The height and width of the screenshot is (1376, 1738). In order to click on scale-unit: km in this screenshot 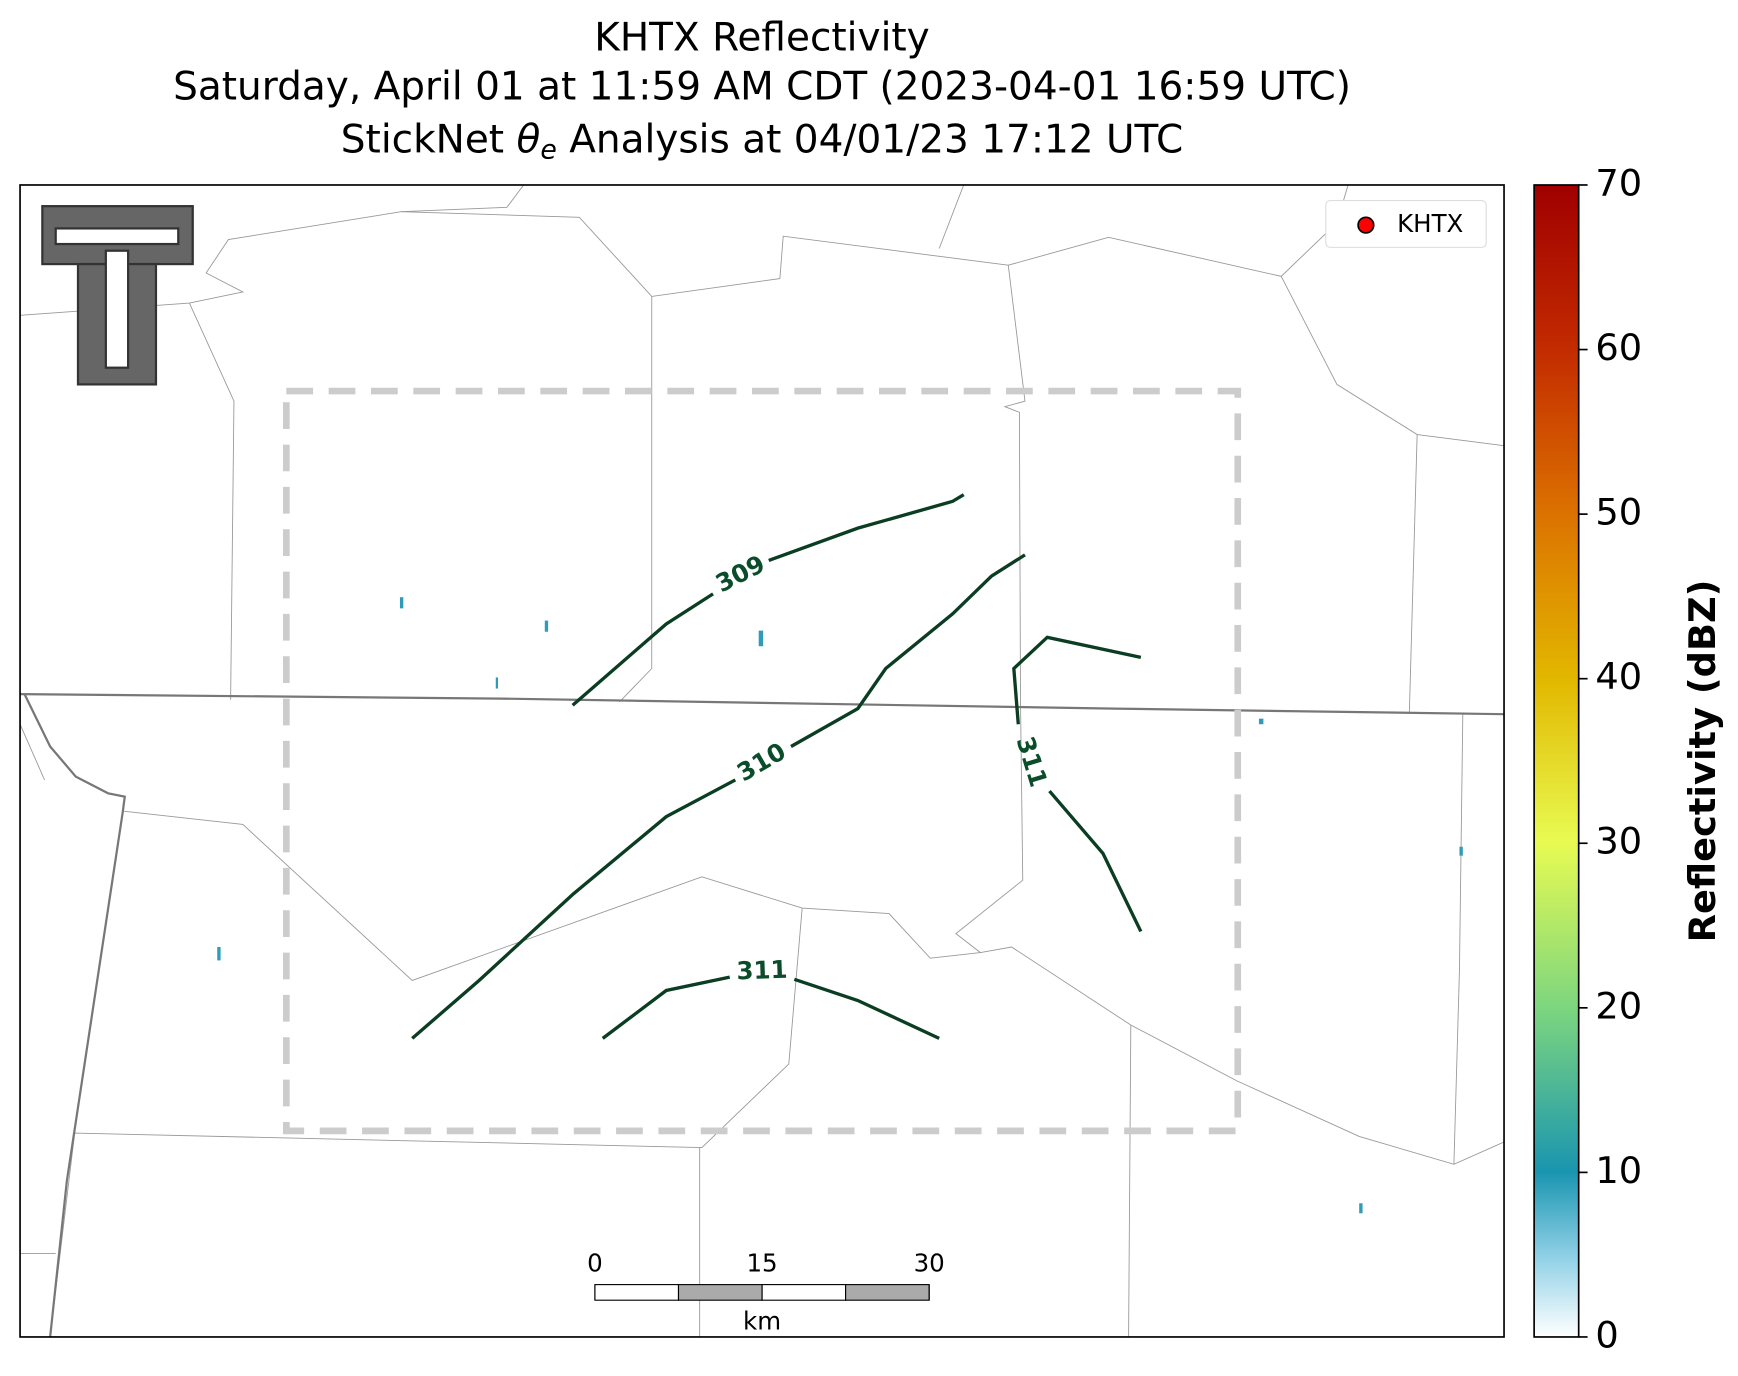, I will do `click(762, 1320)`.